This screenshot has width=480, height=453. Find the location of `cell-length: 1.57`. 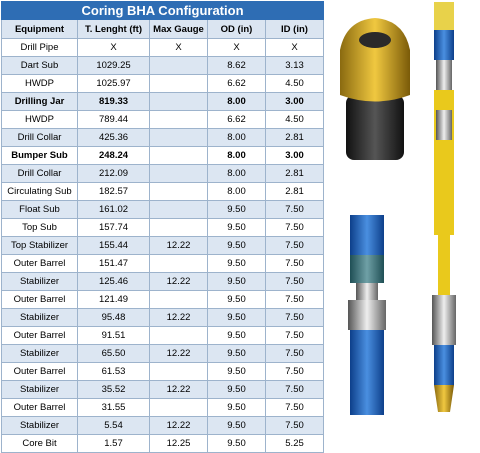

cell-length: 1.57 is located at coordinates (113, 443).